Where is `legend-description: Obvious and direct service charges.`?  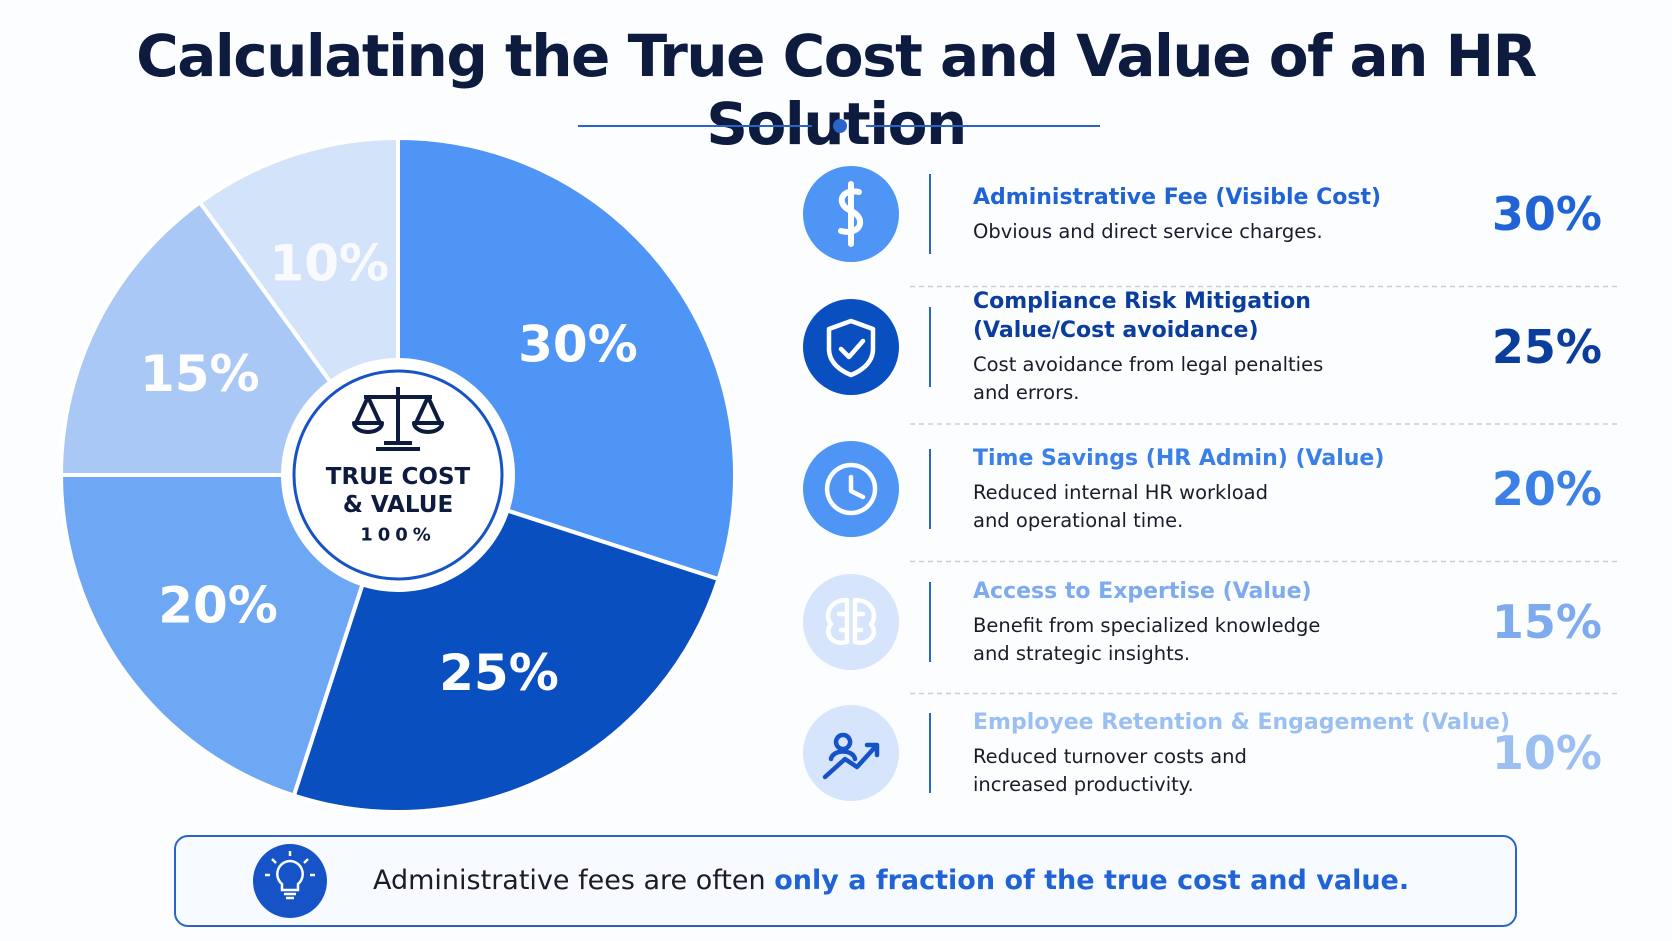 legend-description: Obvious and direct service charges. is located at coordinates (1283, 232).